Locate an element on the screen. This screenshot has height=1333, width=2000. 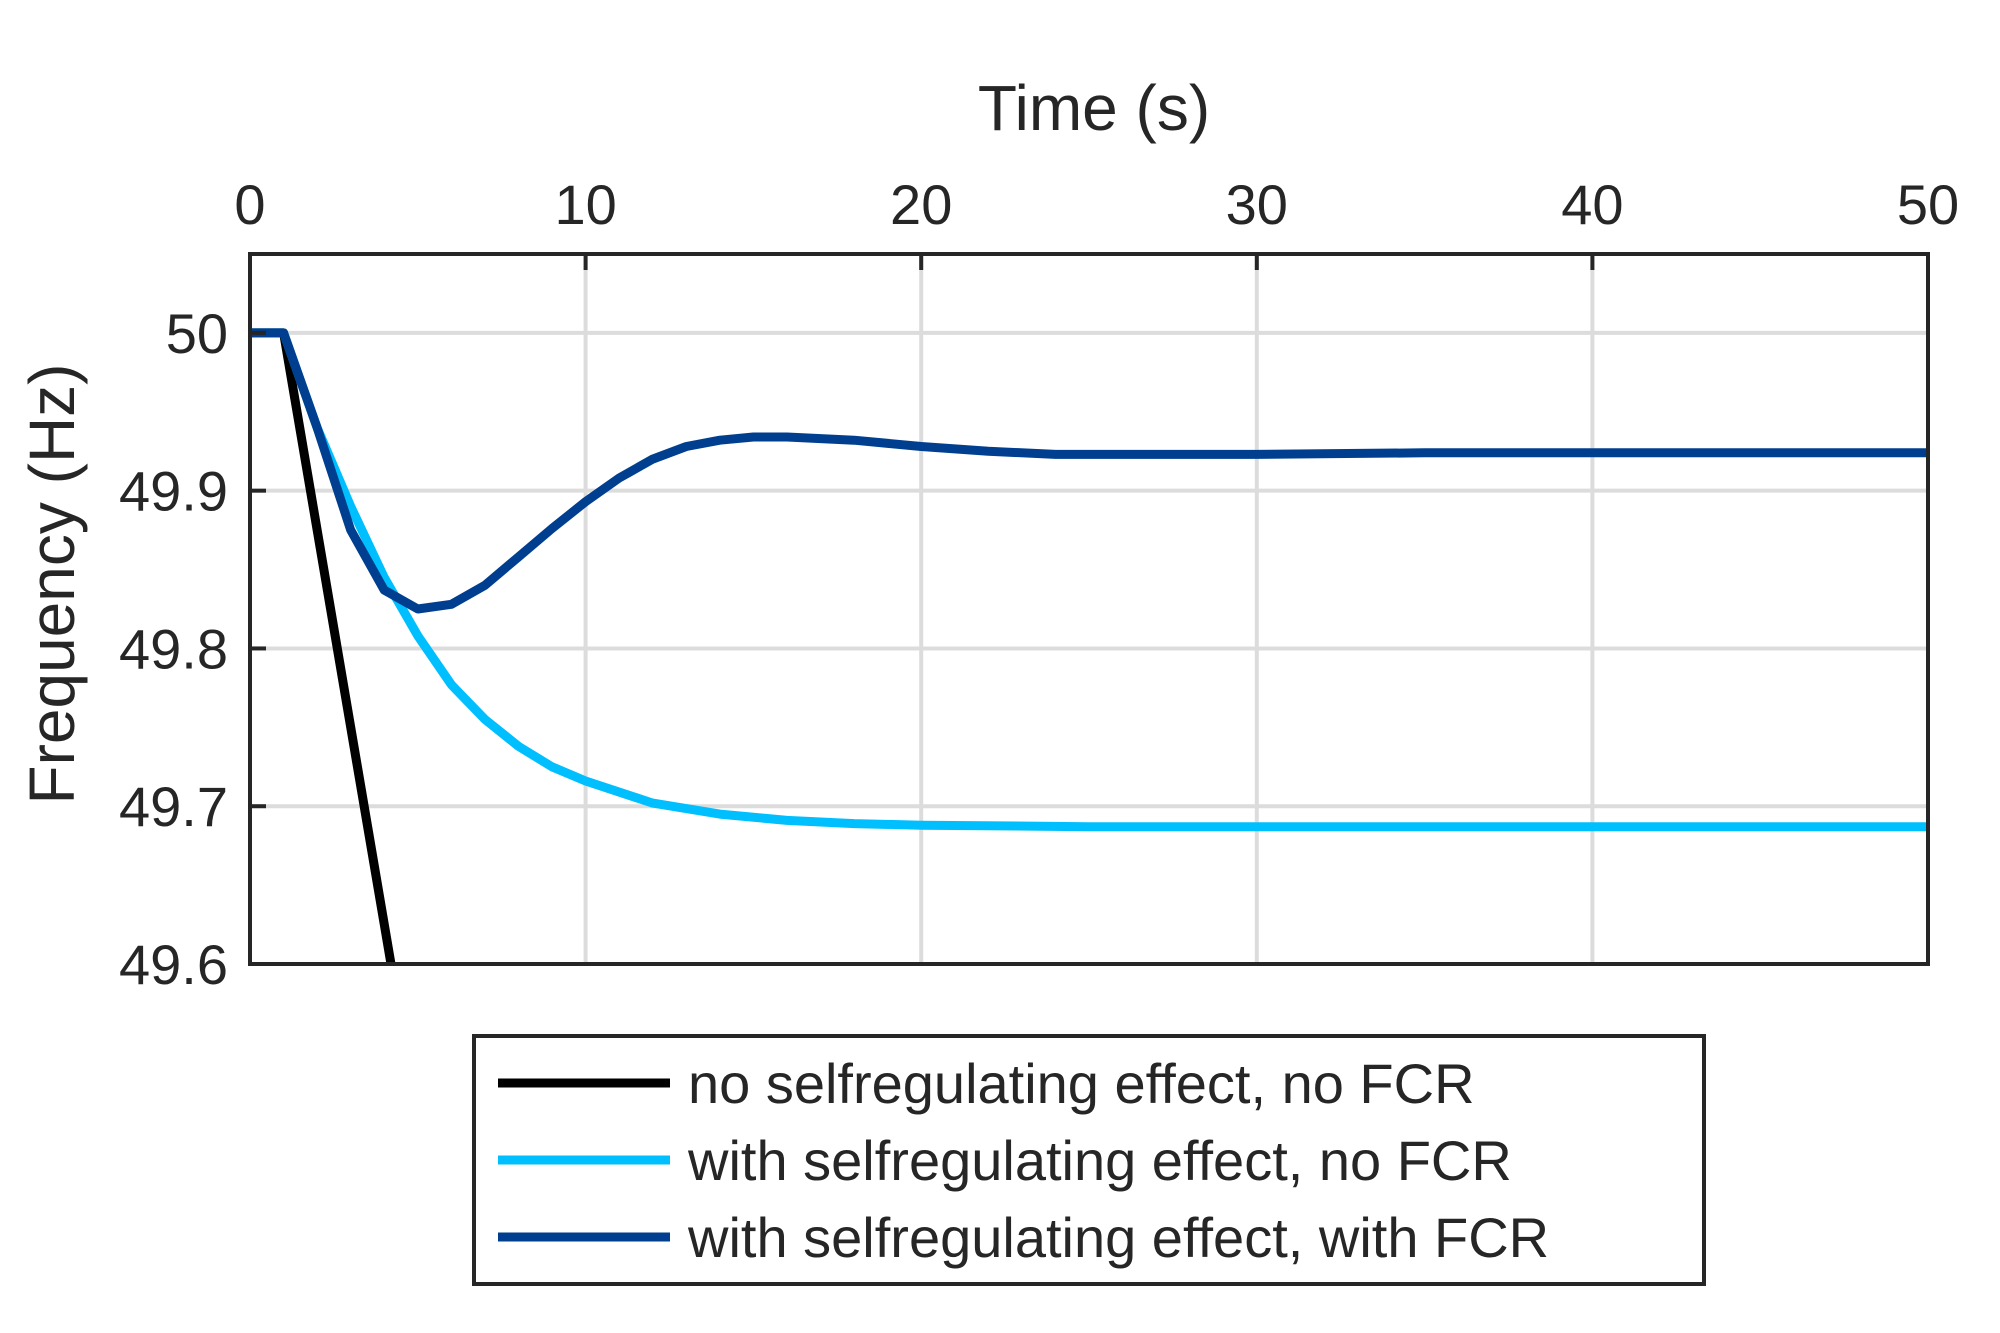
y-tick-label: 49.6 is located at coordinates (173, 964).